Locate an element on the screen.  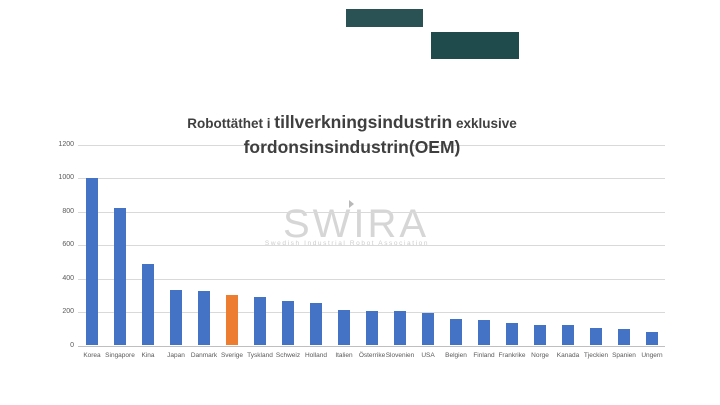
bar-österrike is located at coordinates (372, 328).